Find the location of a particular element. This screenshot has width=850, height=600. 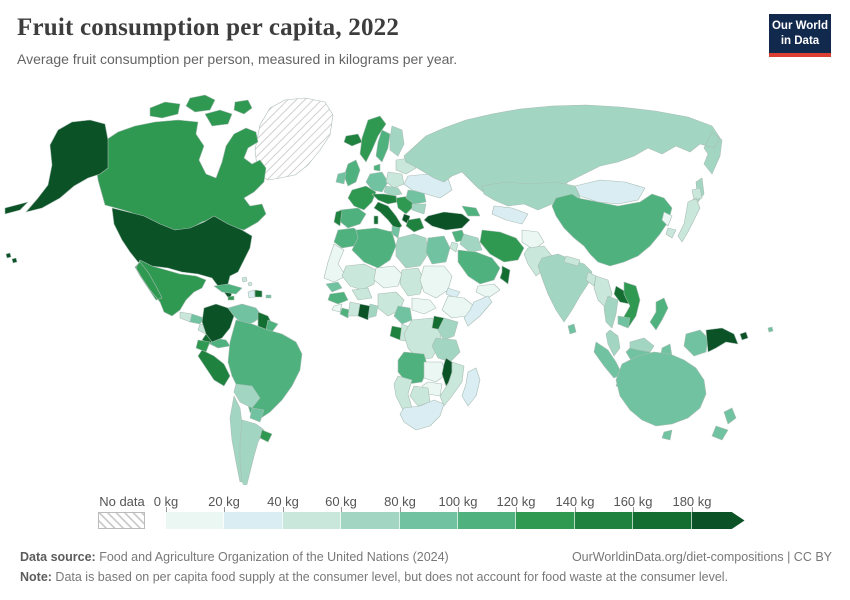

no-data-swatch is located at coordinates (121, 520).